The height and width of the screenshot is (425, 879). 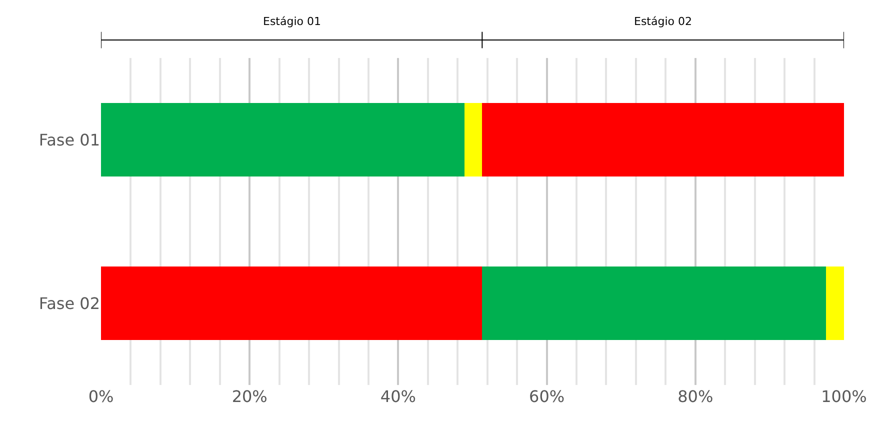 I want to click on text: Estágio 02, so click(x=663, y=21).